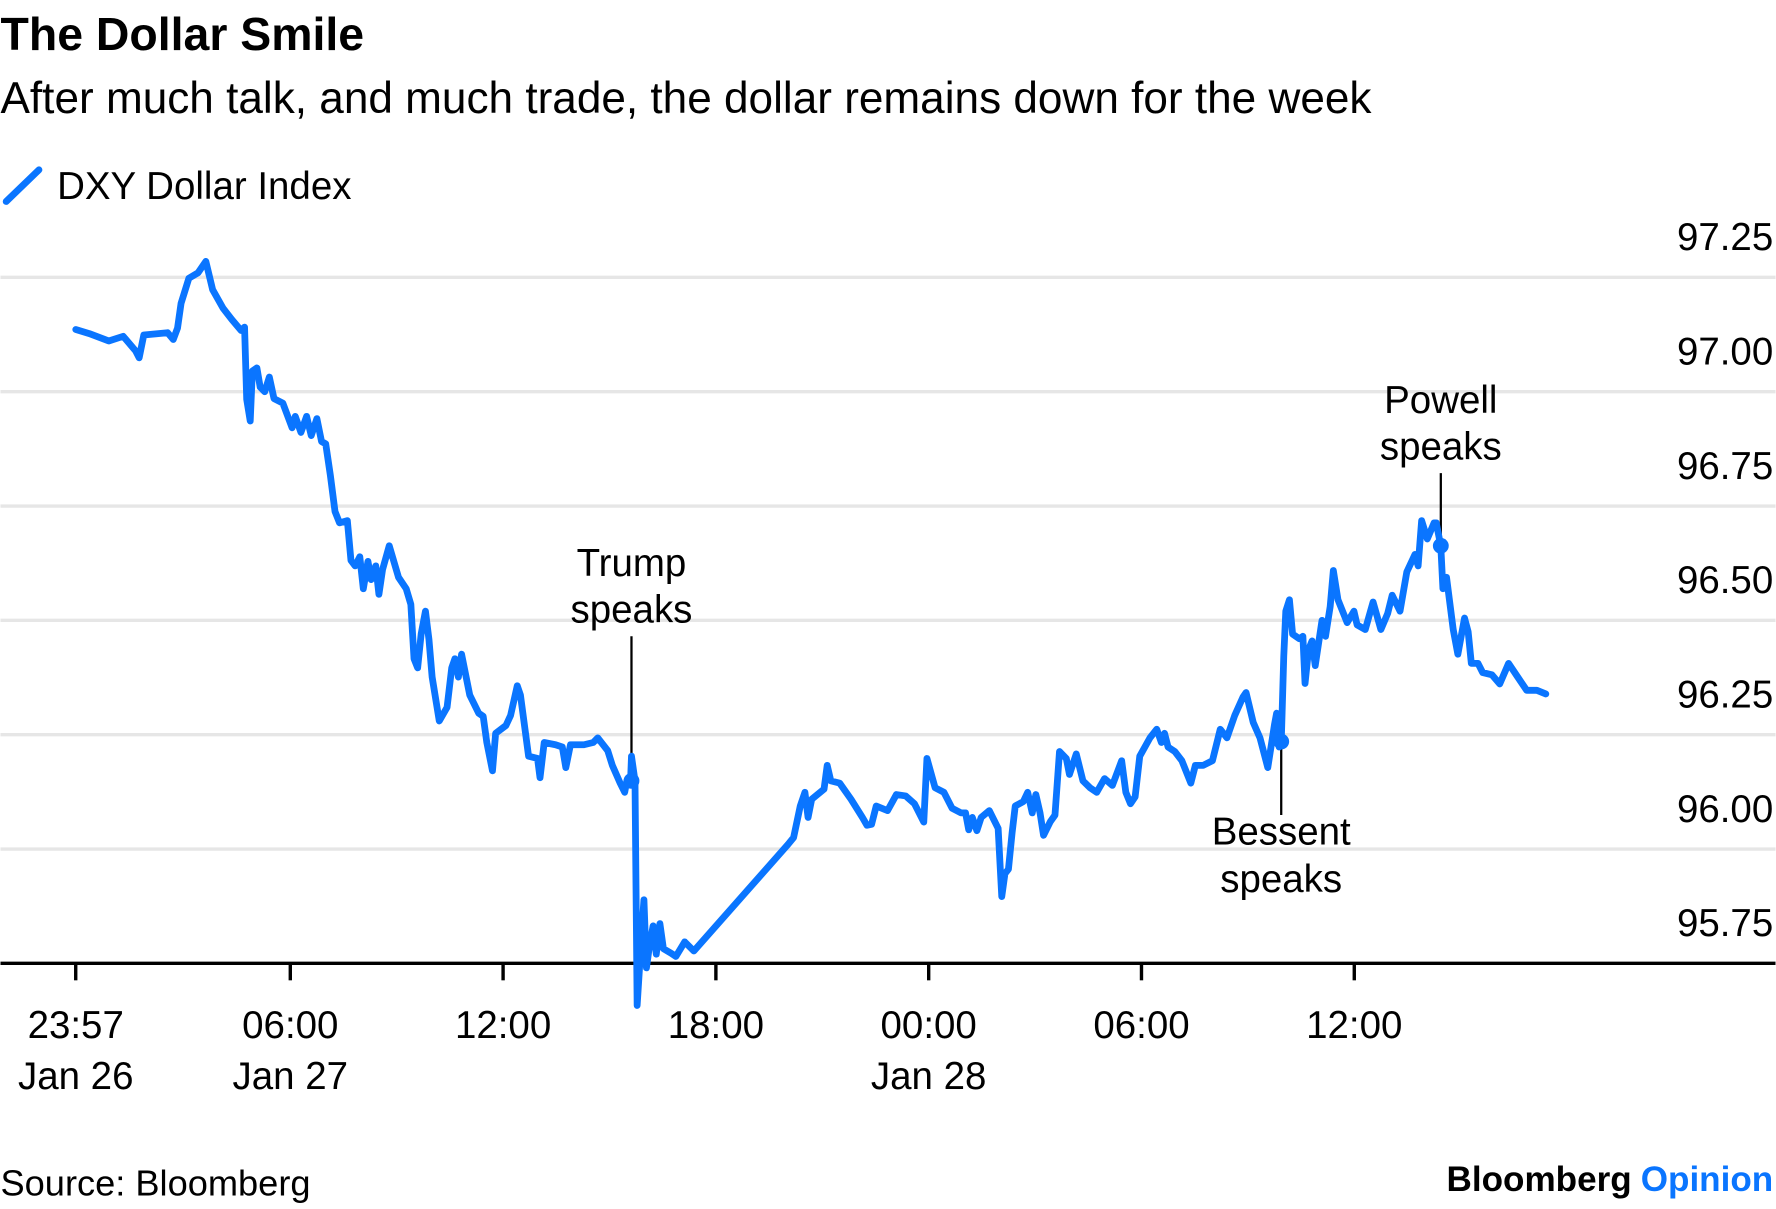 The image size is (1776, 1209). I want to click on annotation-powell-line1: Powell, so click(1440, 400).